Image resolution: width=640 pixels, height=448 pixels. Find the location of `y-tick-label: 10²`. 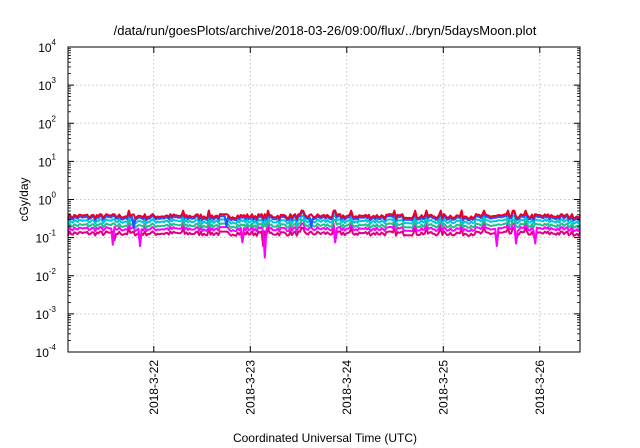

y-tick-label: 10² is located at coordinates (47, 122).